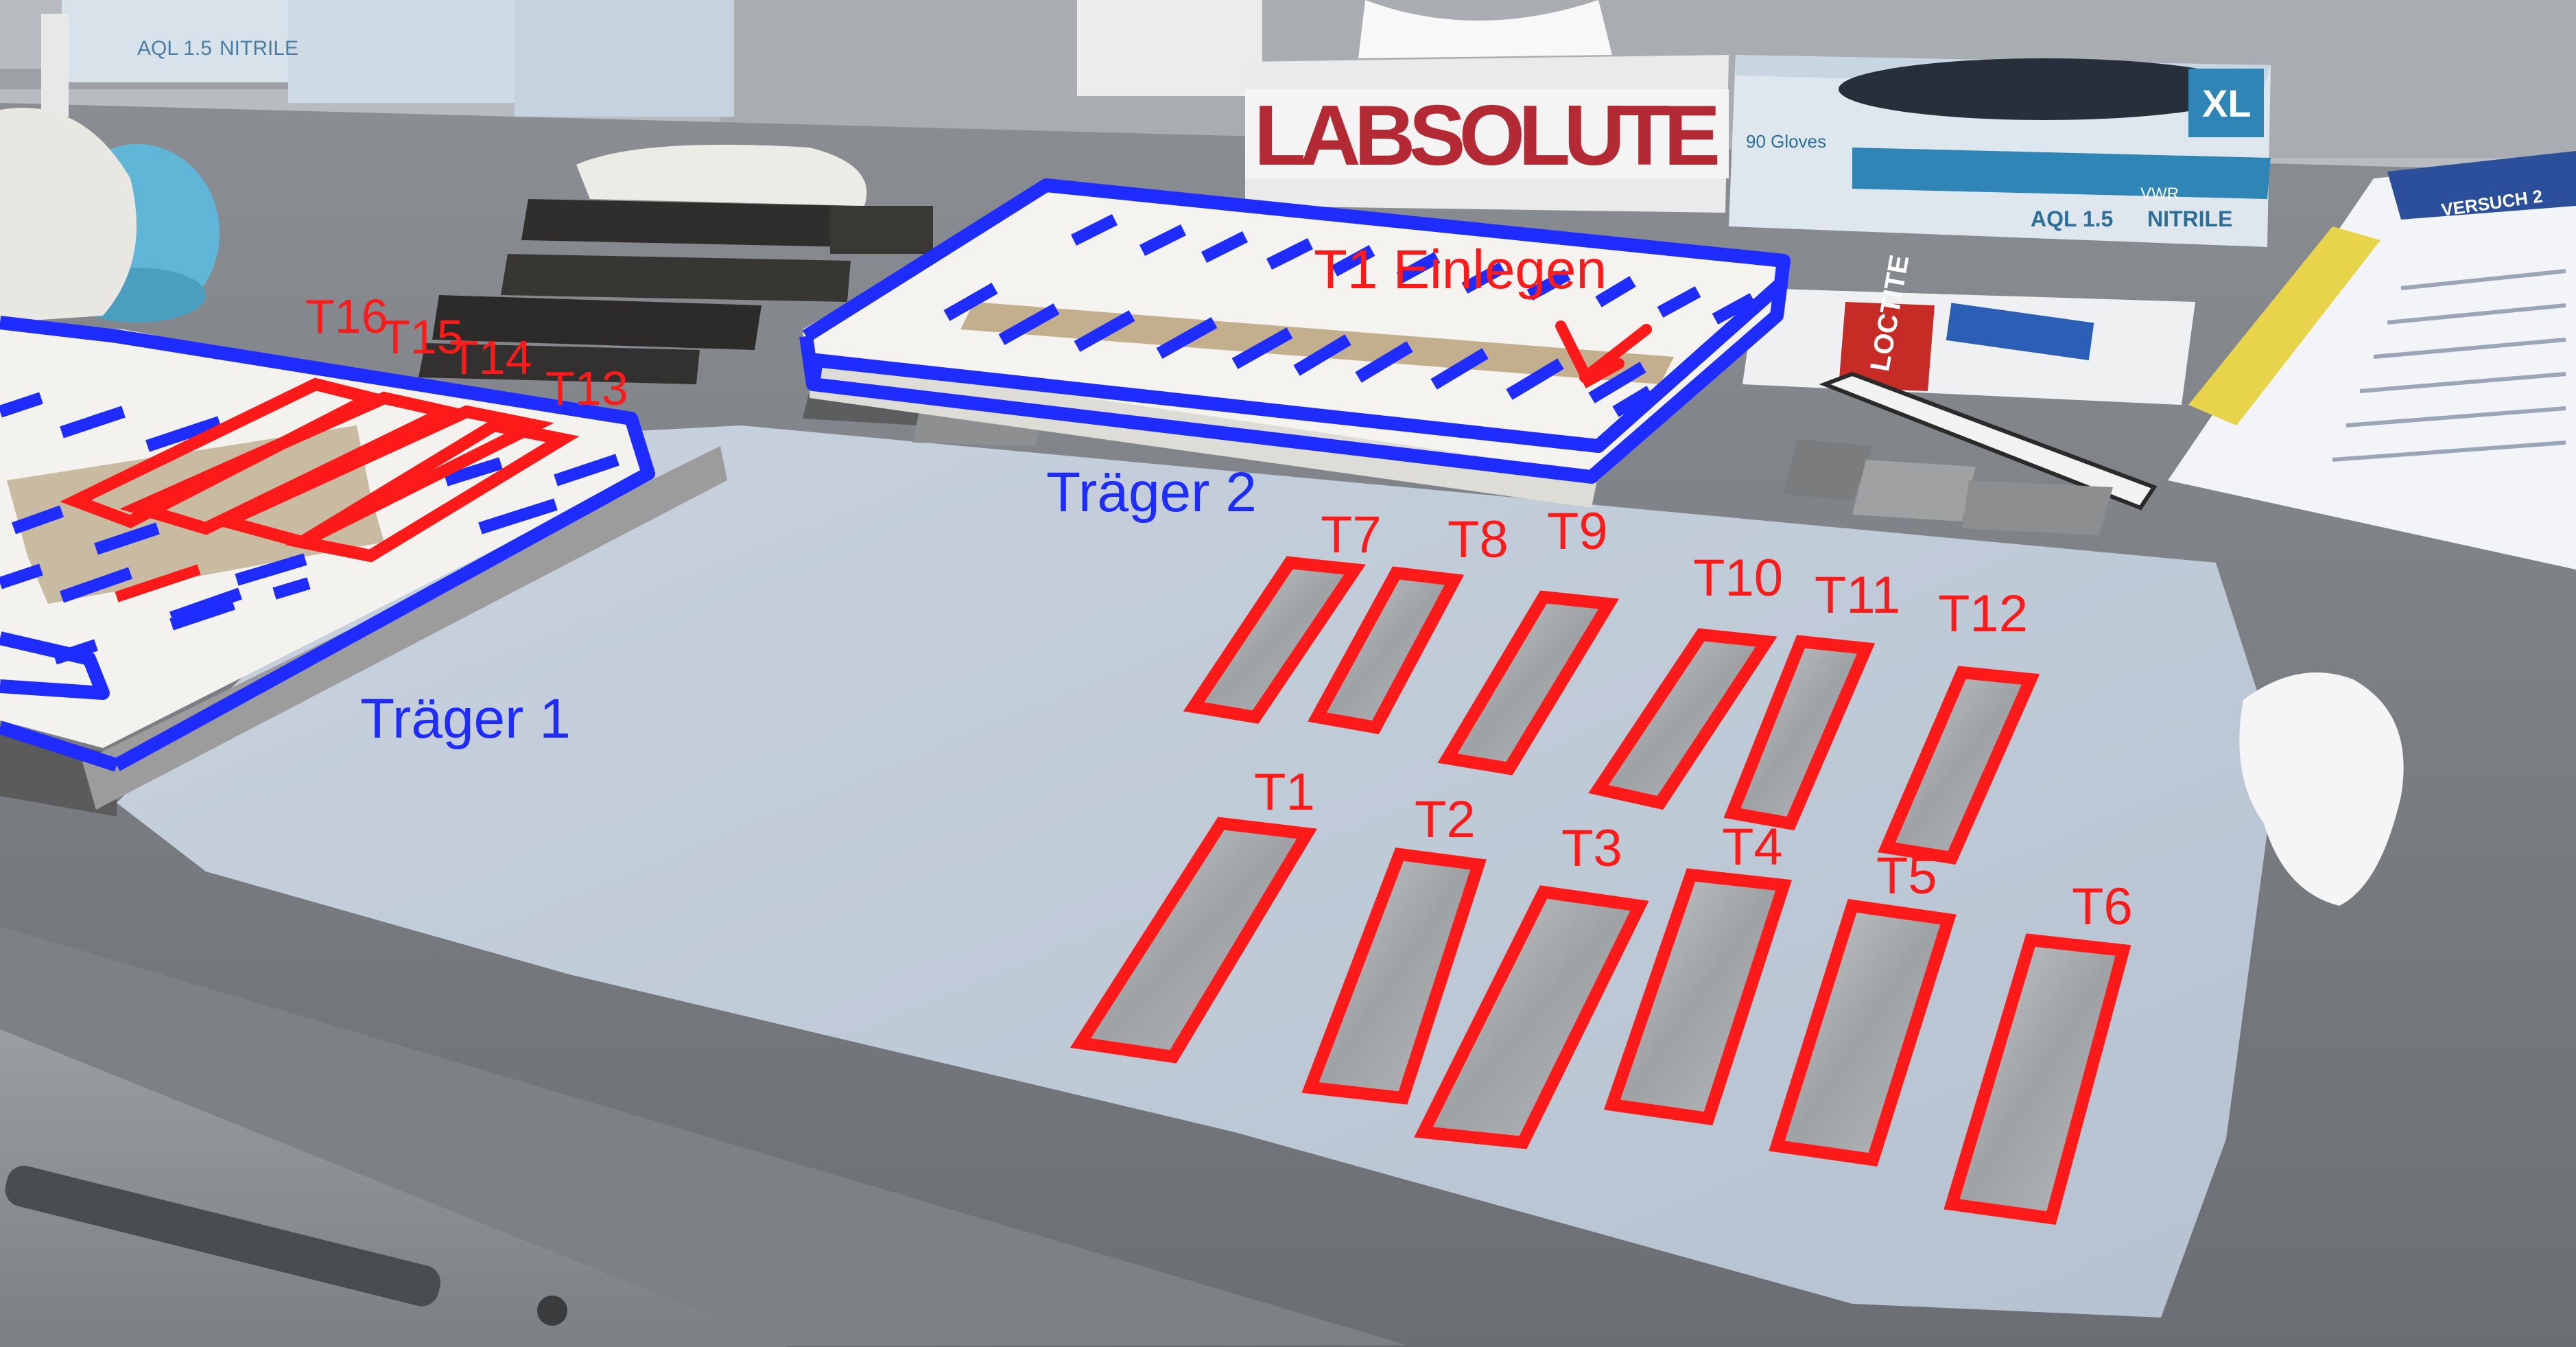 Image resolution: width=2576 pixels, height=1347 pixels. I want to click on outline-t14, so click(381, 477).